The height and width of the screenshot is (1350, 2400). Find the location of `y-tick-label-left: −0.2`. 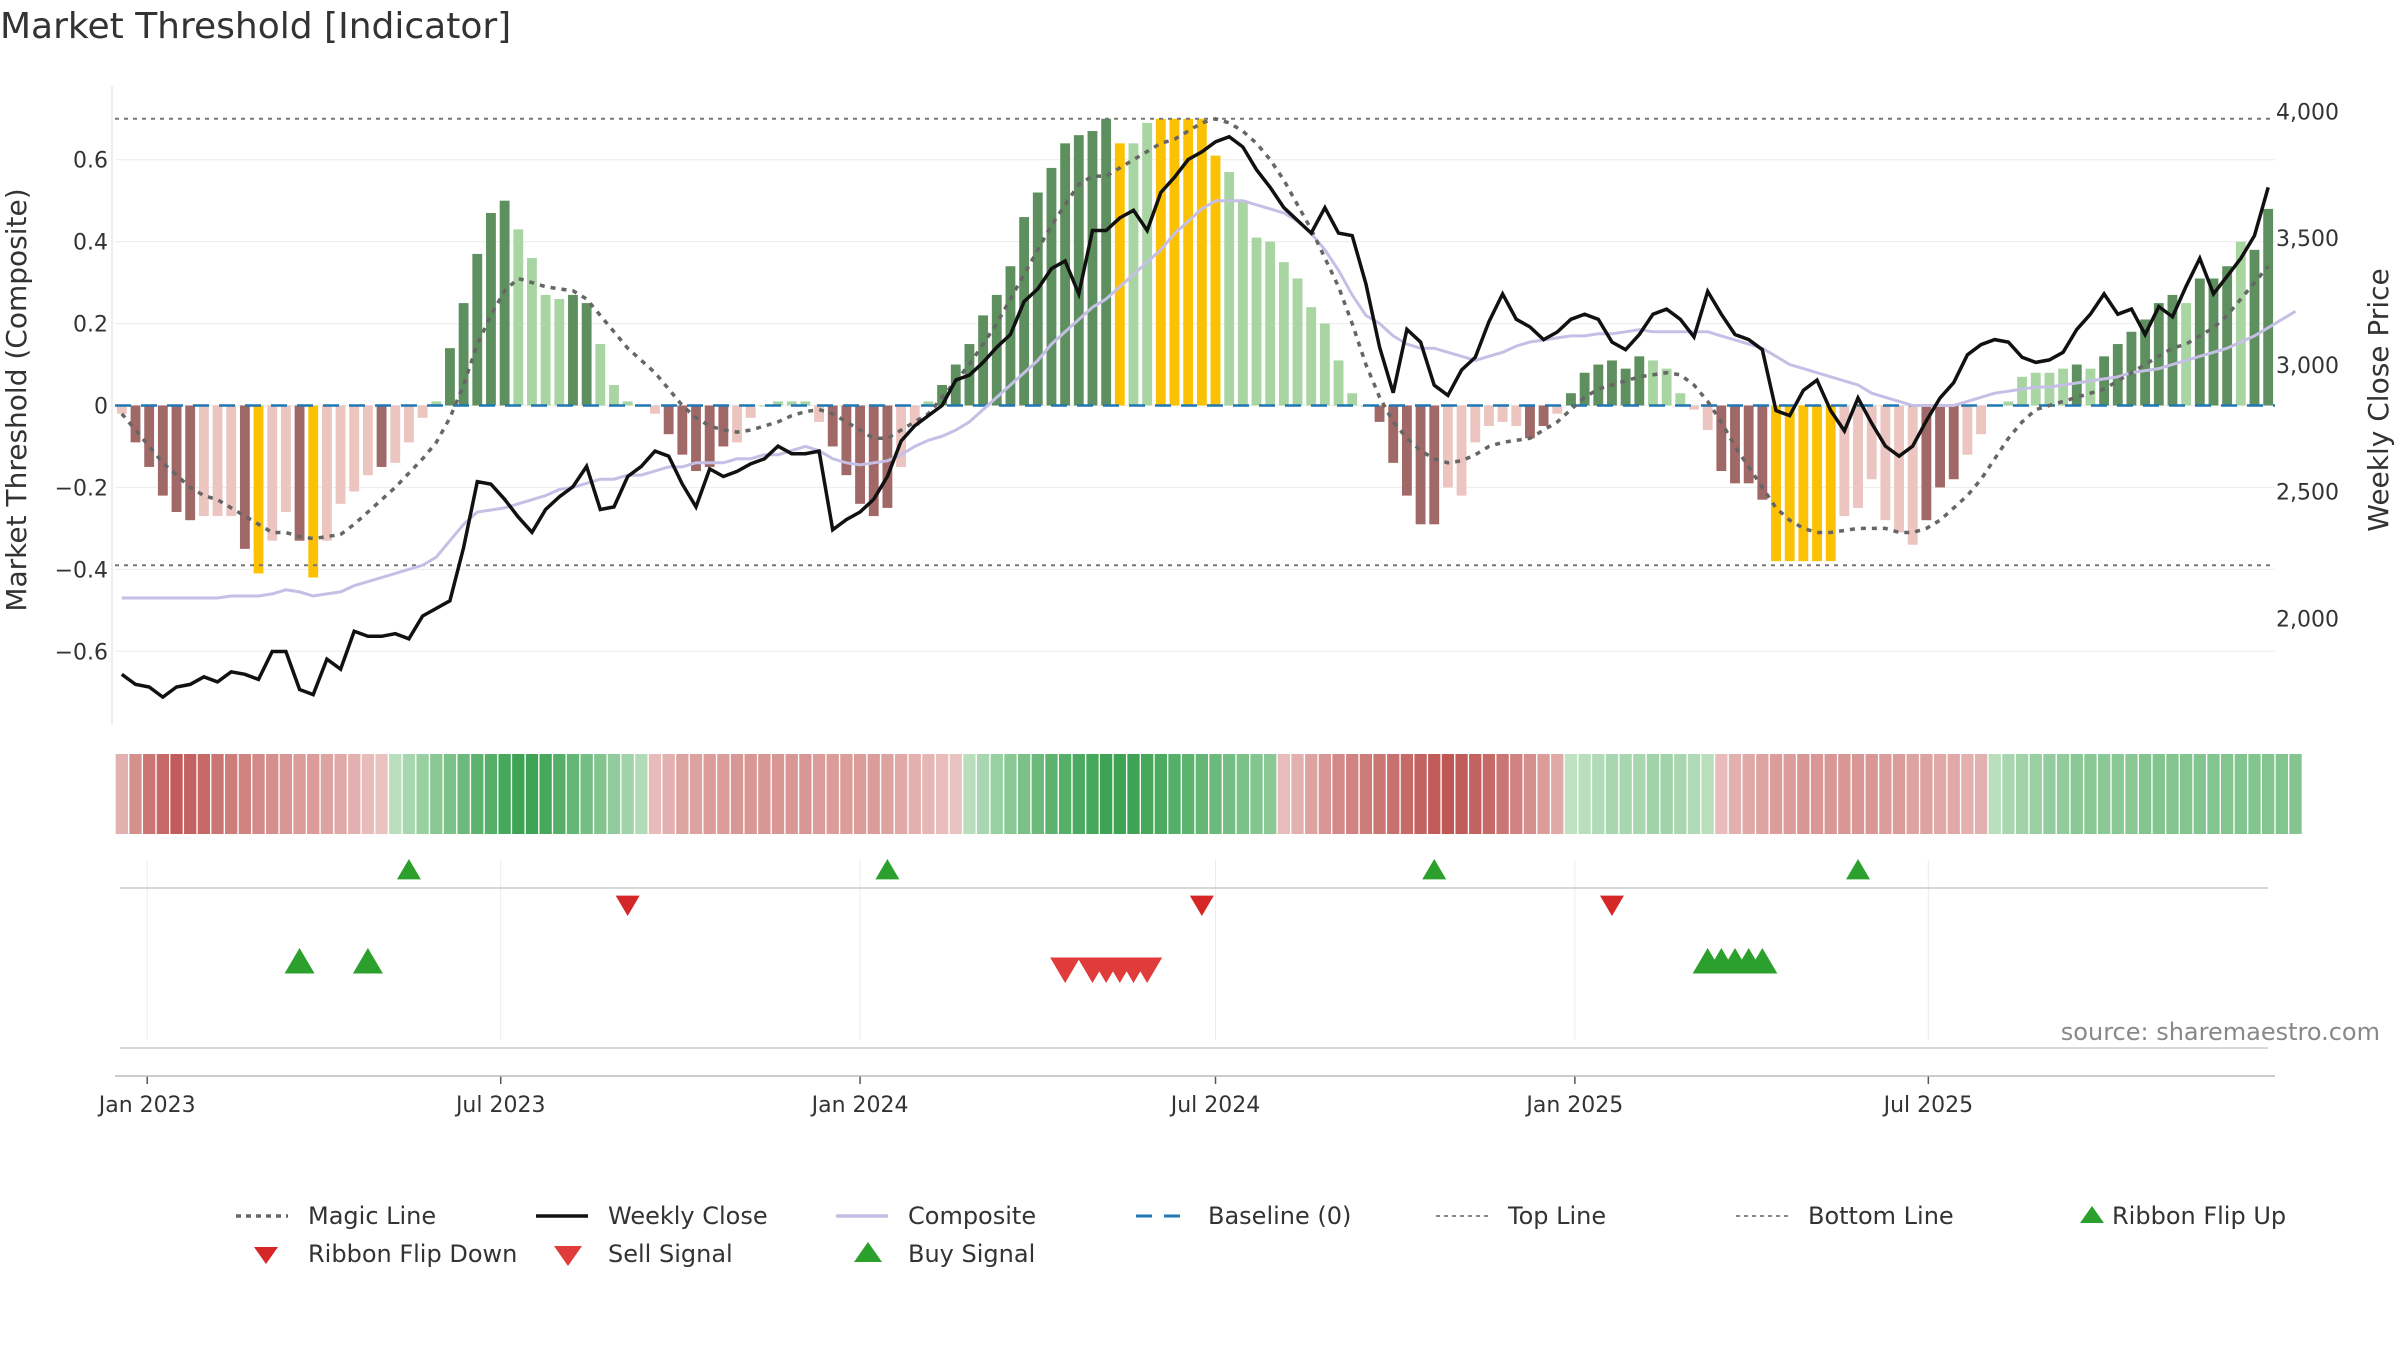

y-tick-label-left: −0.2 is located at coordinates (81, 488).